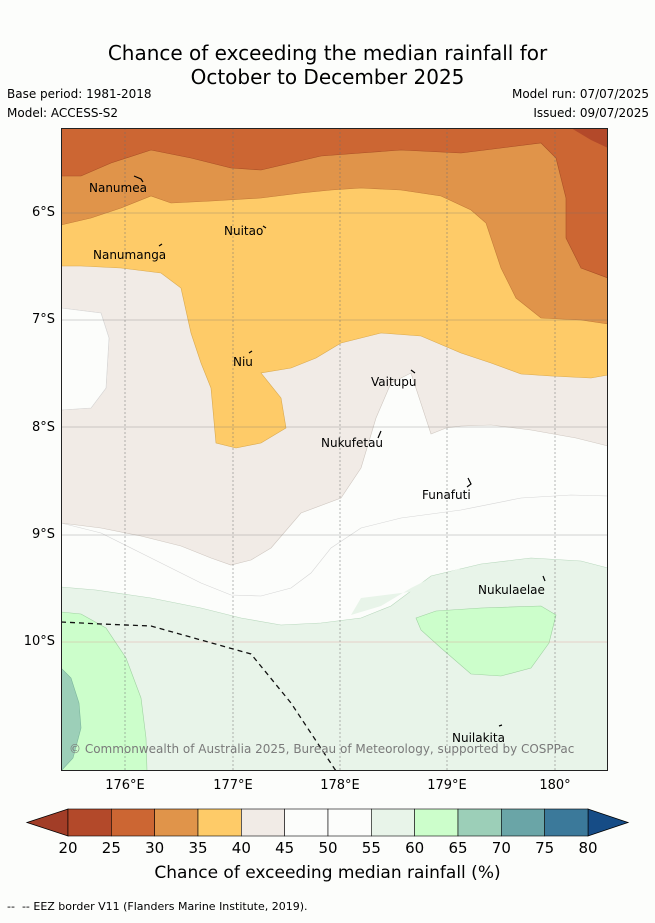 This screenshot has height=923, width=655. Describe the element at coordinates (63, 113) in the screenshot. I see `model-text: Model: ACCESS-S2` at that location.